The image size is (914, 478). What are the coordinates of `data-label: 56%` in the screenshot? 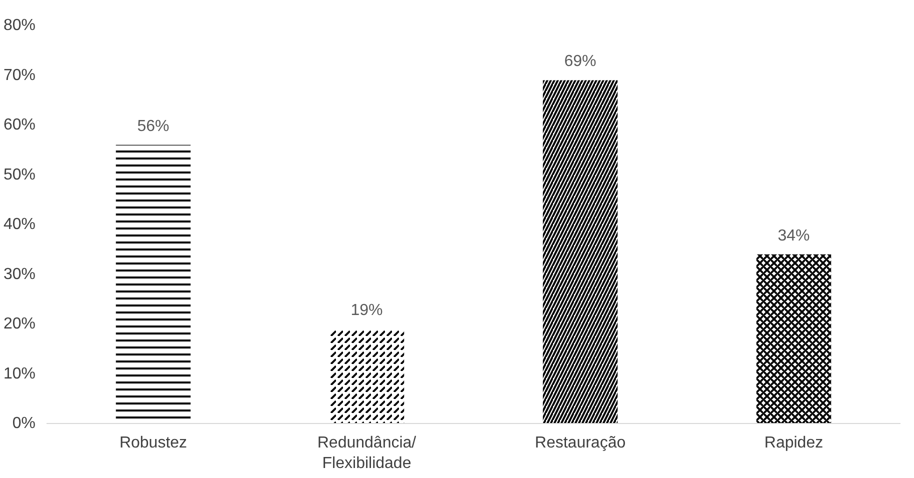 It's located at (153, 126).